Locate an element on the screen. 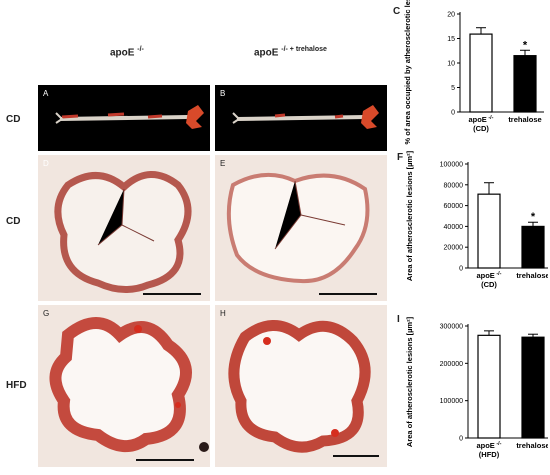  chart-c-category-label: trehalose is located at coordinates (524, 119).